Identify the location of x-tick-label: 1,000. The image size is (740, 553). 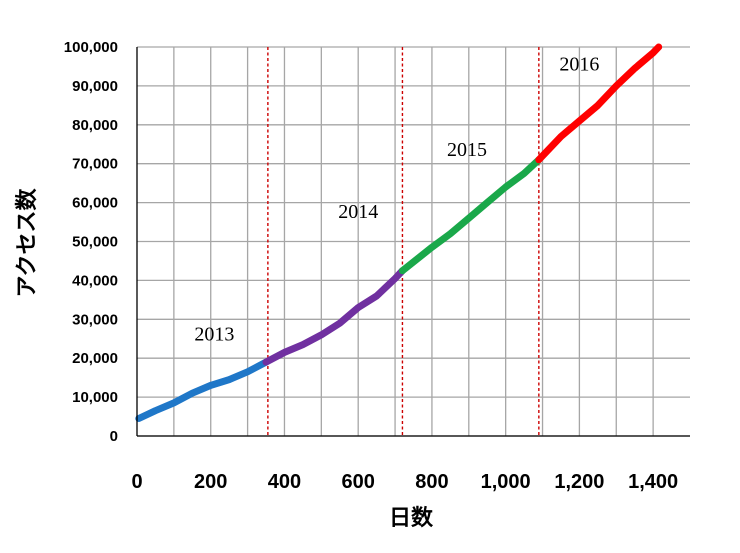
(506, 482).